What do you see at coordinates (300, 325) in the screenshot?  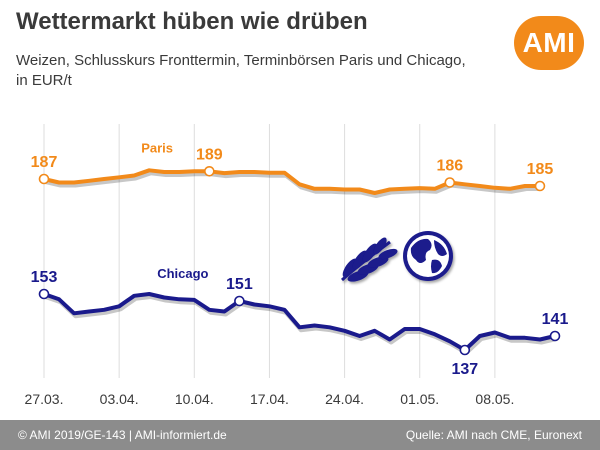 I see `series-line-shadow` at bounding box center [300, 325].